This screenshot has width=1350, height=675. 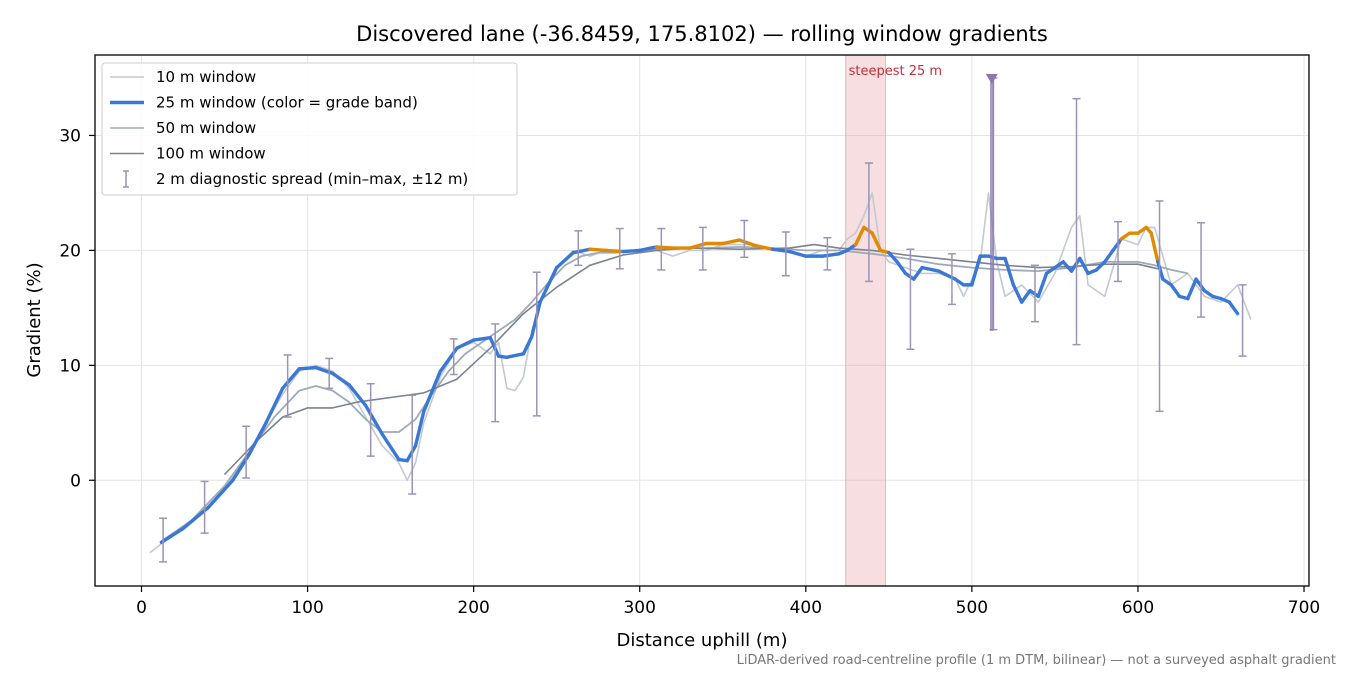 What do you see at coordinates (70, 366) in the screenshot?
I see `y-tick-label: 10` at bounding box center [70, 366].